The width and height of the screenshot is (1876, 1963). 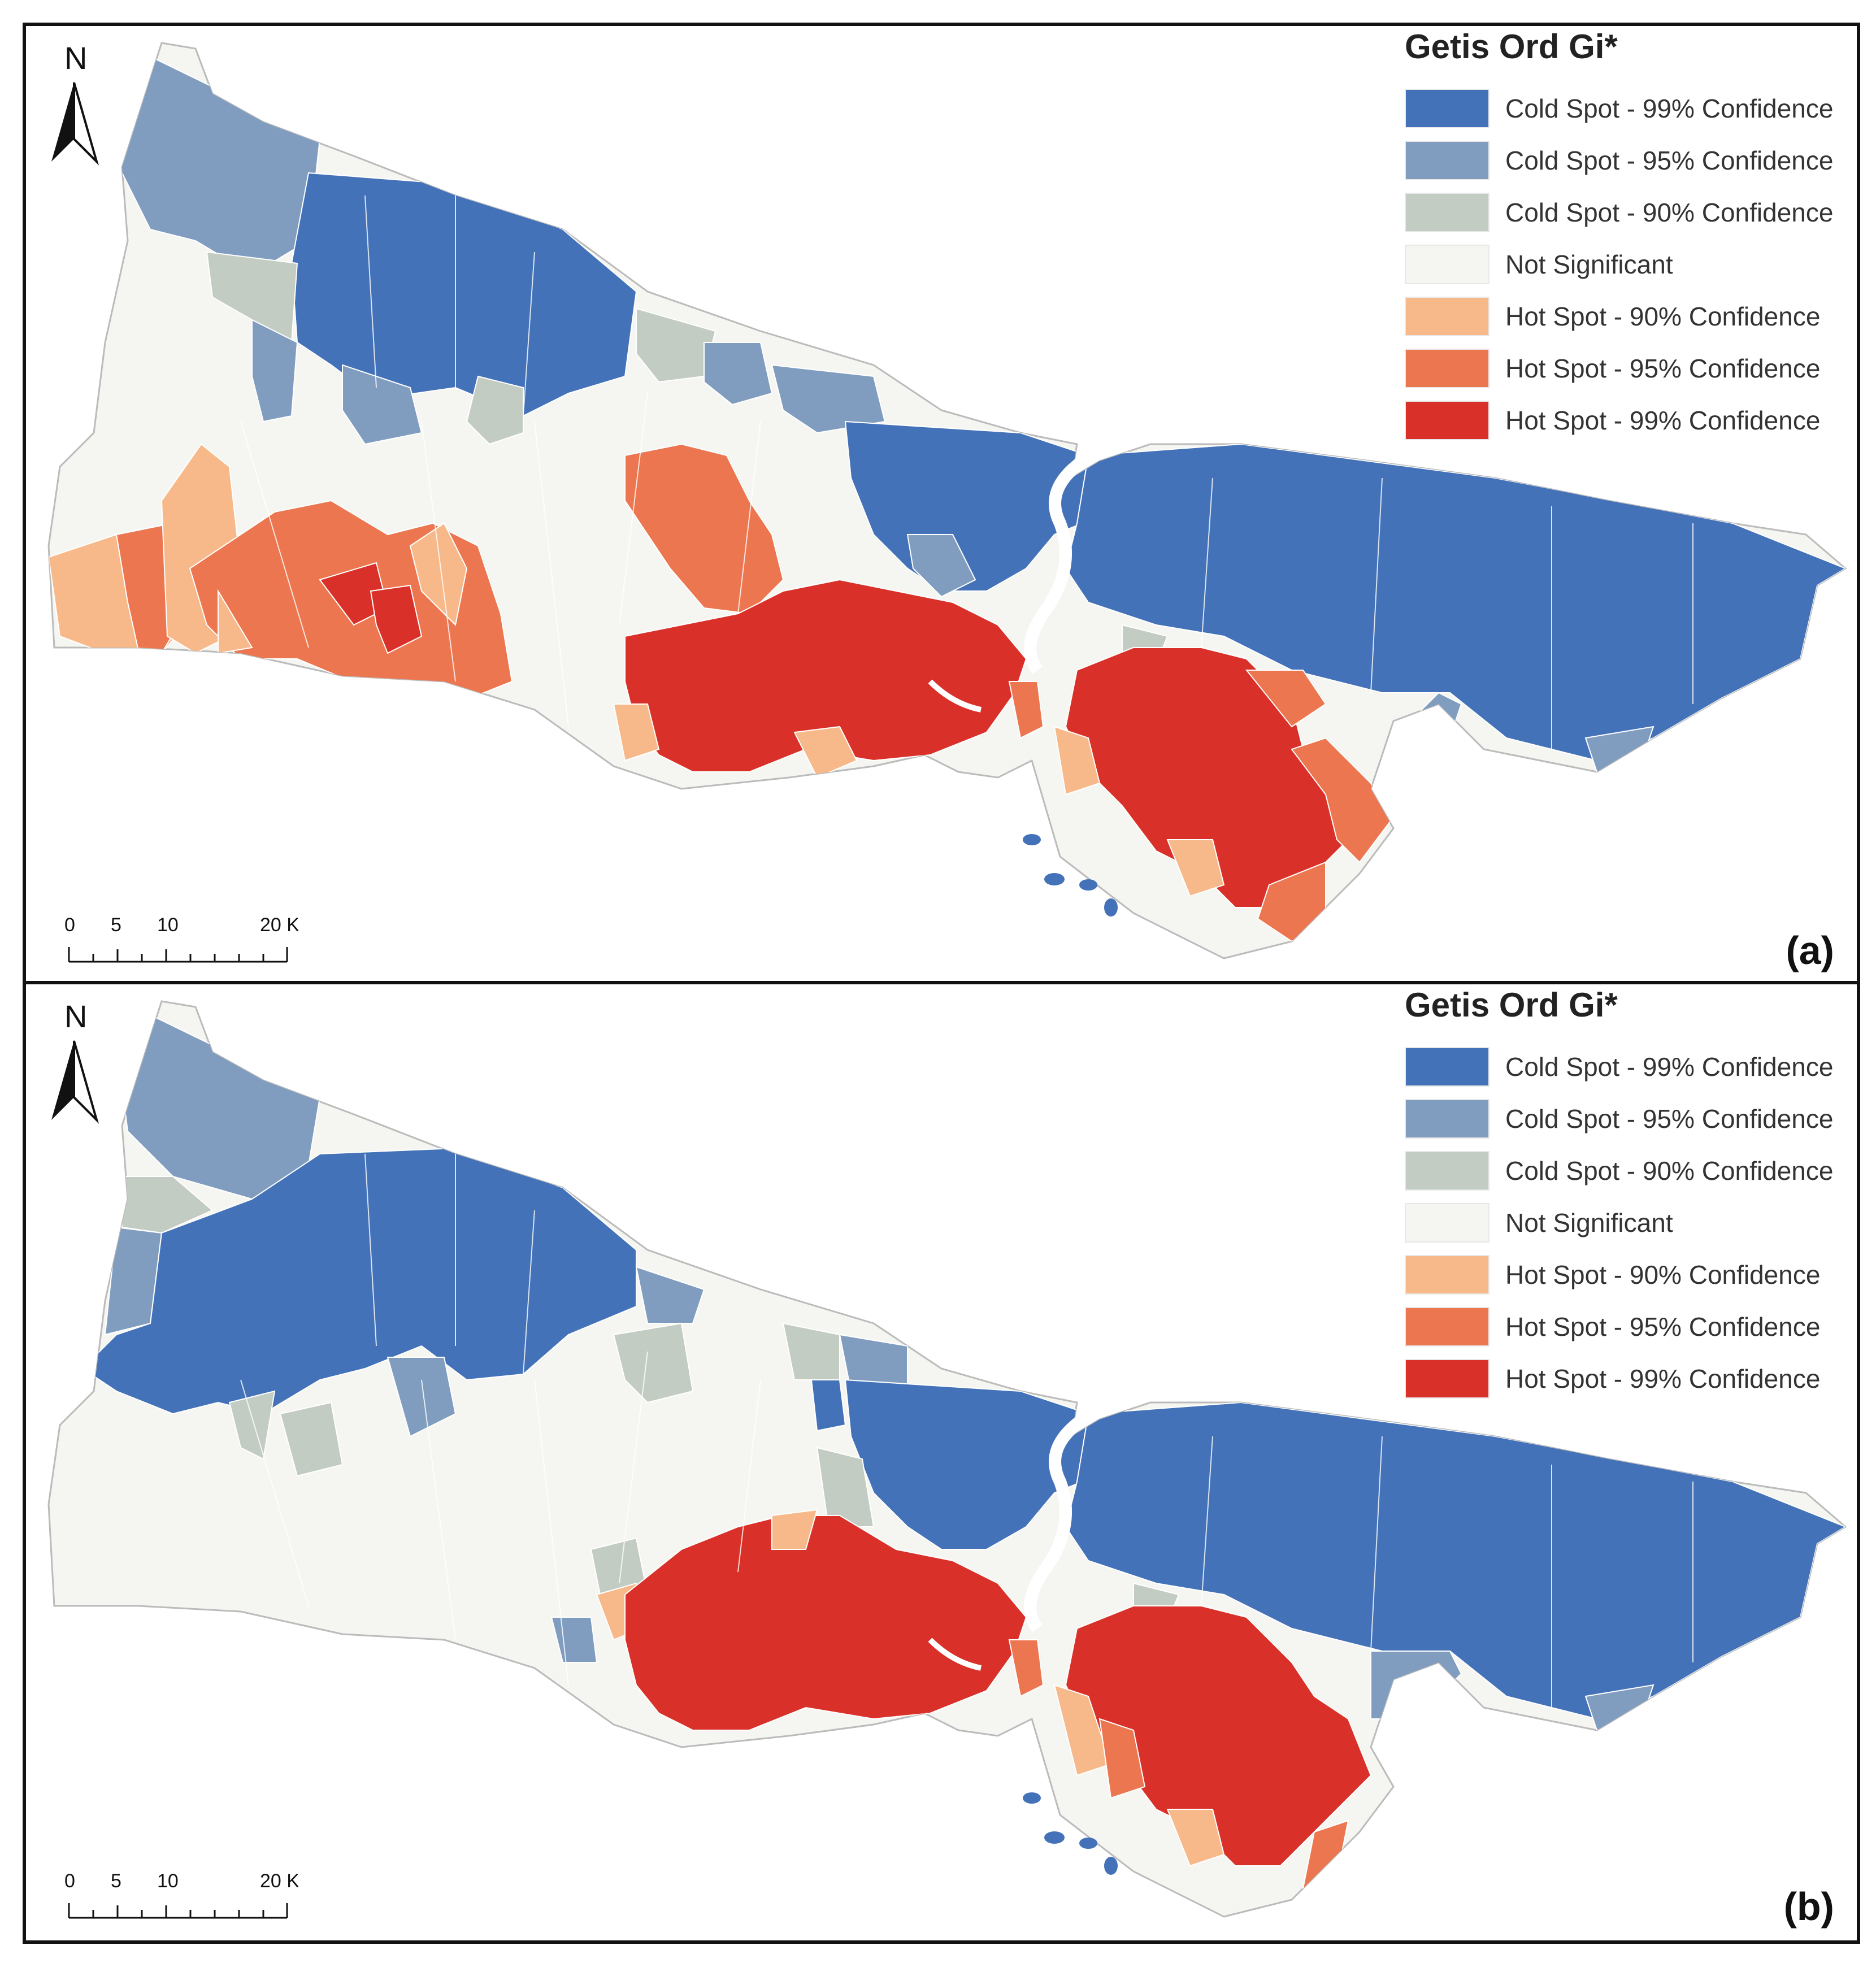 What do you see at coordinates (828, 1405) in the screenshot?
I see `region-cold99-b10` at bounding box center [828, 1405].